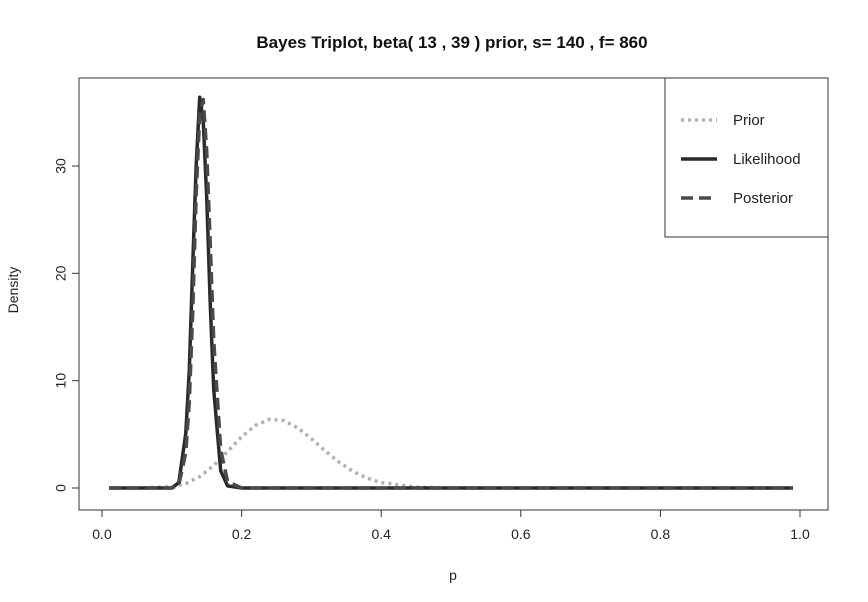 The image size is (868, 602). Describe the element at coordinates (800, 534) in the screenshot. I see `x-tick-label: 1.0` at that location.